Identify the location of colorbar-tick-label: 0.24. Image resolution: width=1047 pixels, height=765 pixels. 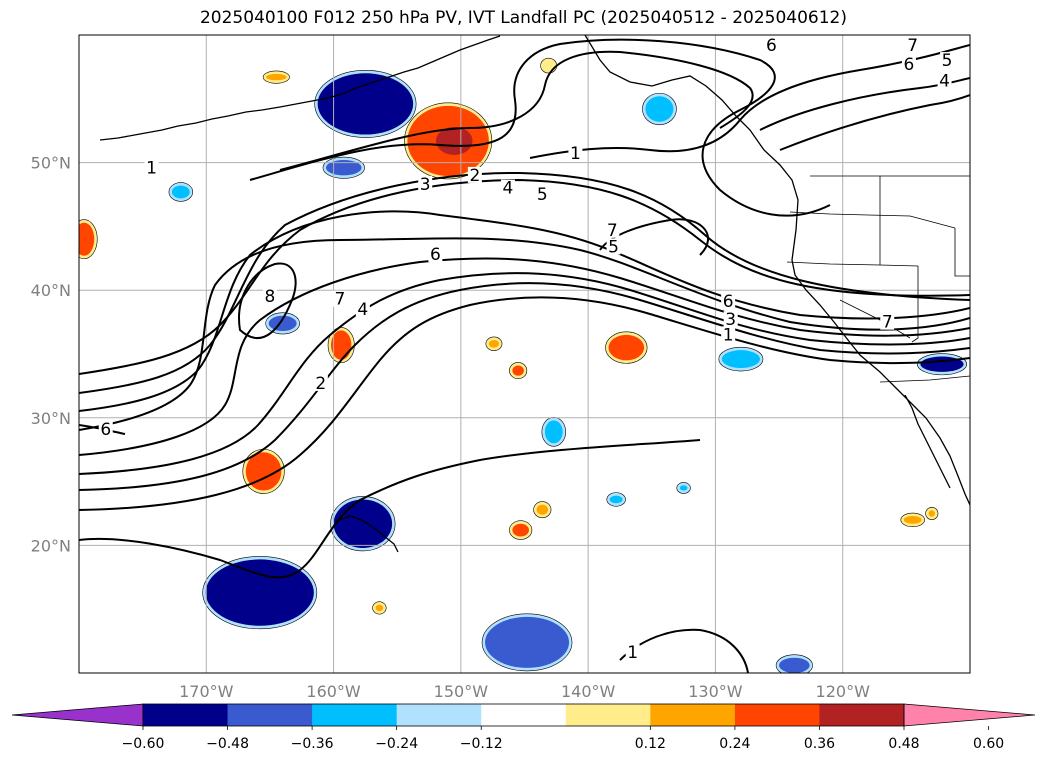
(734, 744).